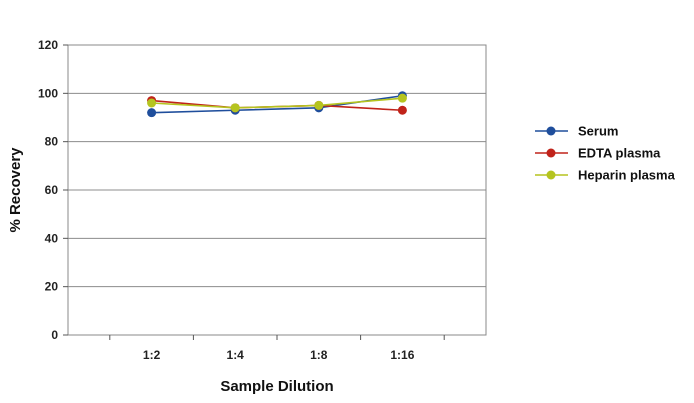 The image size is (694, 403). What do you see at coordinates (236, 355) in the screenshot?
I see `x-tick-label: 1:4` at bounding box center [236, 355].